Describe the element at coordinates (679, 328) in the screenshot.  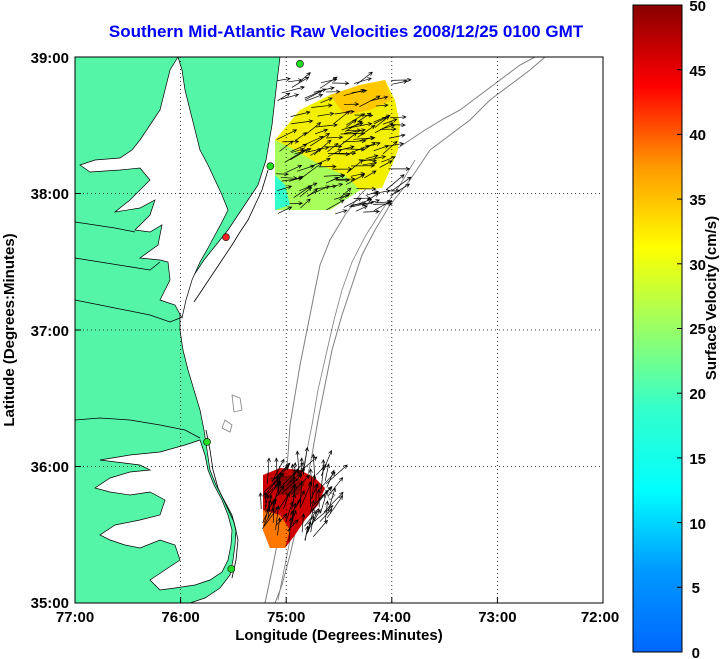
I see `colorbar-ticks` at that location.